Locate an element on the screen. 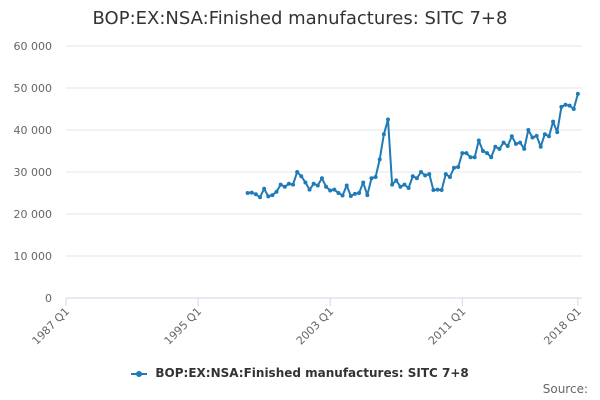  x-tick-label: 2018 Q1 is located at coordinates (562, 326).